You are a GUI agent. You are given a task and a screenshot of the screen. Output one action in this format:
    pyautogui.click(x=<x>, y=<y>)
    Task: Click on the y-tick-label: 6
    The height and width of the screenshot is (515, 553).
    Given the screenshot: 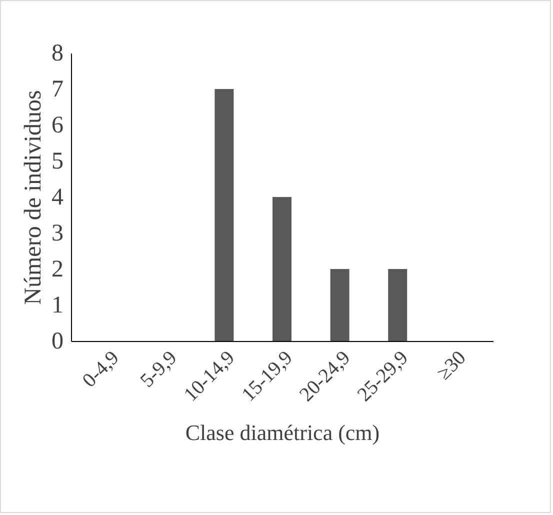 What is the action you would take?
    pyautogui.click(x=58, y=125)
    